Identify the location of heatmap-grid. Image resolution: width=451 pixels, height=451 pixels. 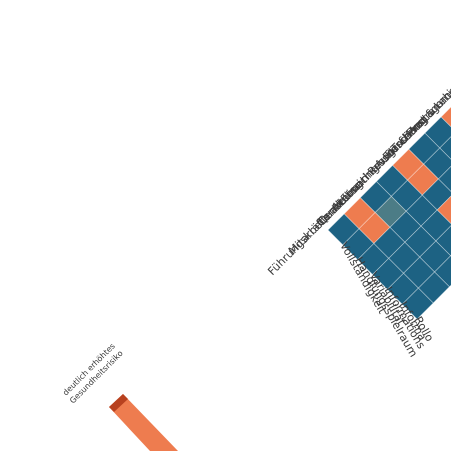
(389, 213).